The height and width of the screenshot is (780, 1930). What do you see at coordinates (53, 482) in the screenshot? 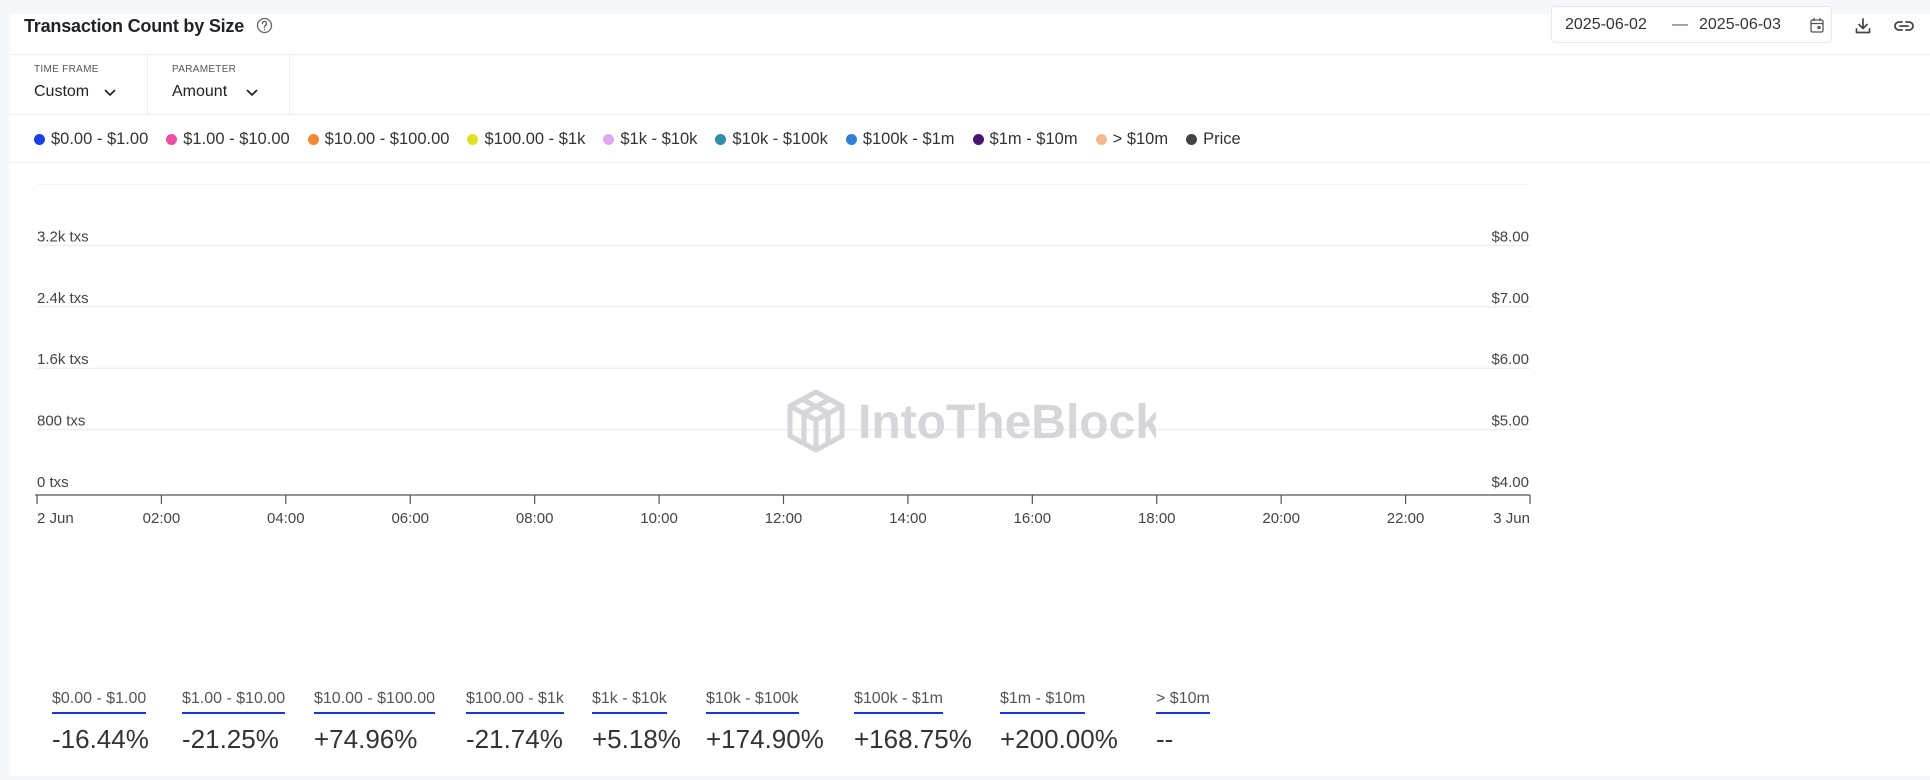
I see `left-axis-tick-label: 0 txs` at bounding box center [53, 482].